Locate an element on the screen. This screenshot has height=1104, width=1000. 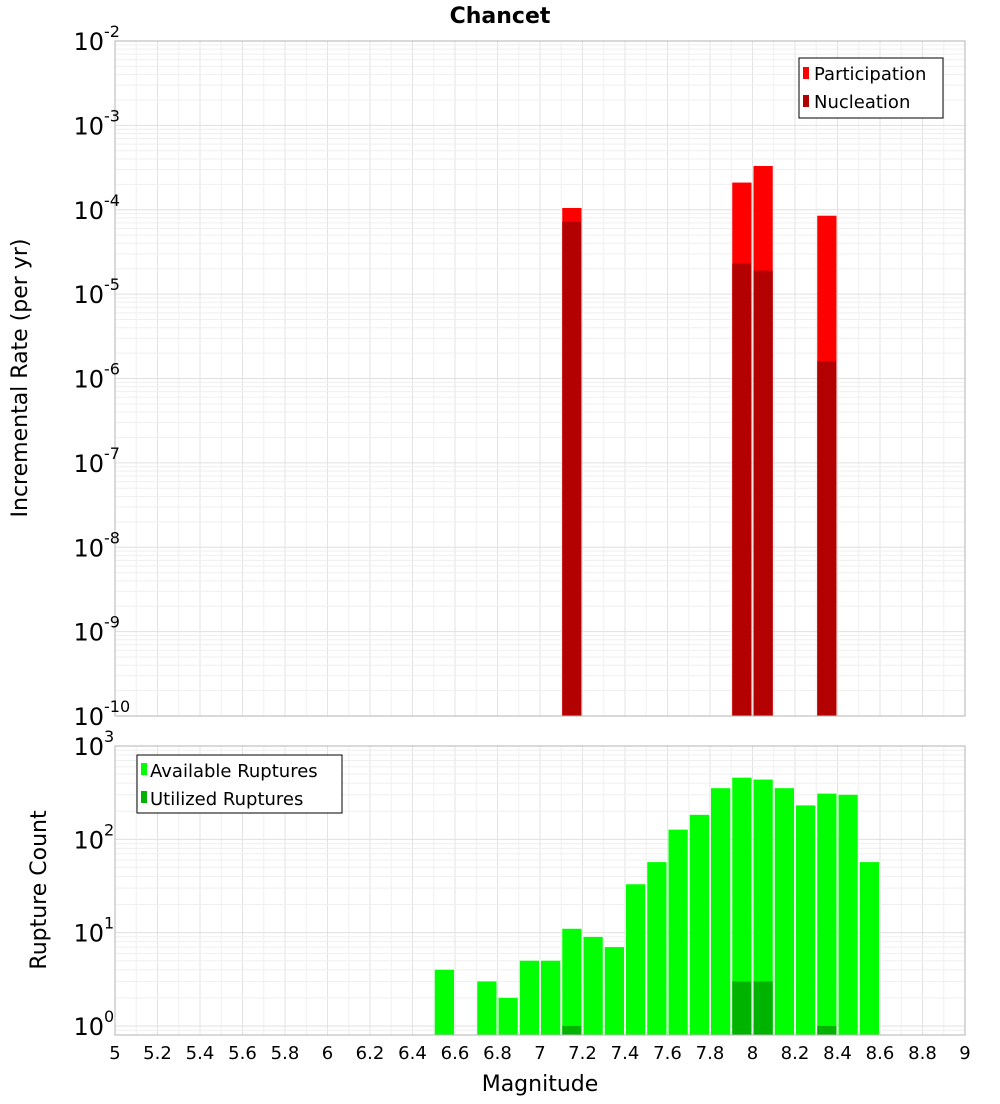
x-tick-label: 5.2 is located at coordinates (157, 1053).